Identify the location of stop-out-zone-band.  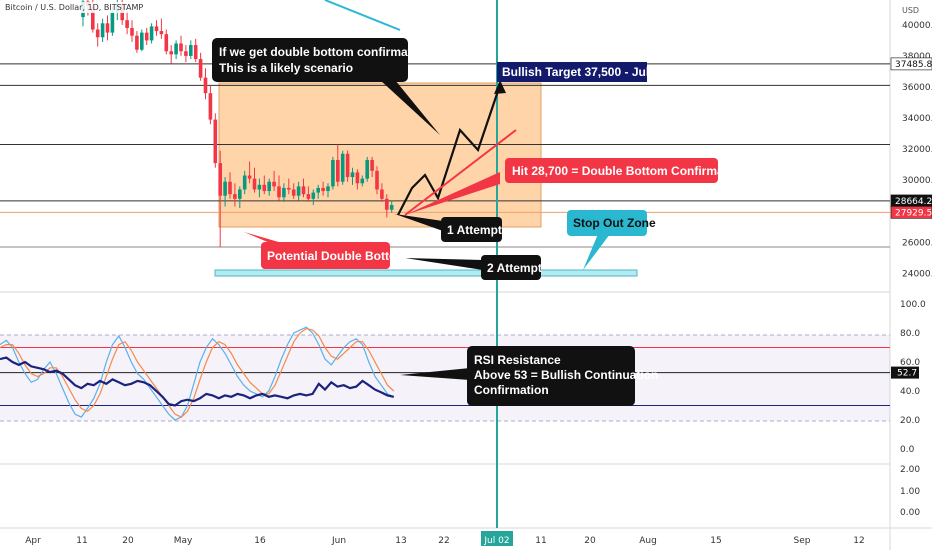
(426, 273).